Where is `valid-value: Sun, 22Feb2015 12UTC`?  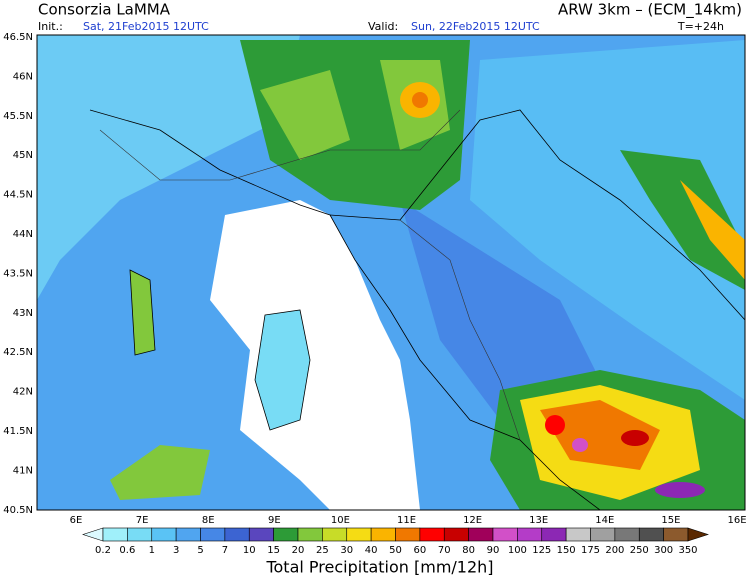
valid-value: Sun, 22Feb2015 12UTC is located at coordinates (475, 26).